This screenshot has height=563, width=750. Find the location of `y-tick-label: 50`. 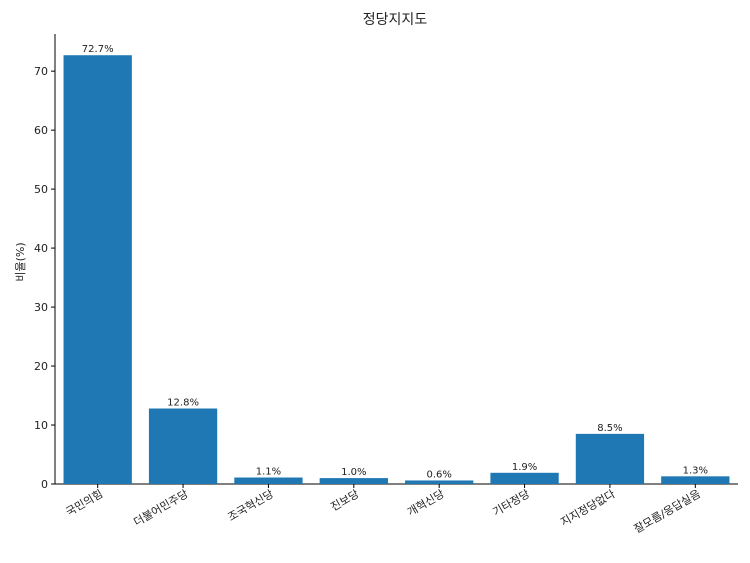

y-tick-label: 50 is located at coordinates (41, 189).